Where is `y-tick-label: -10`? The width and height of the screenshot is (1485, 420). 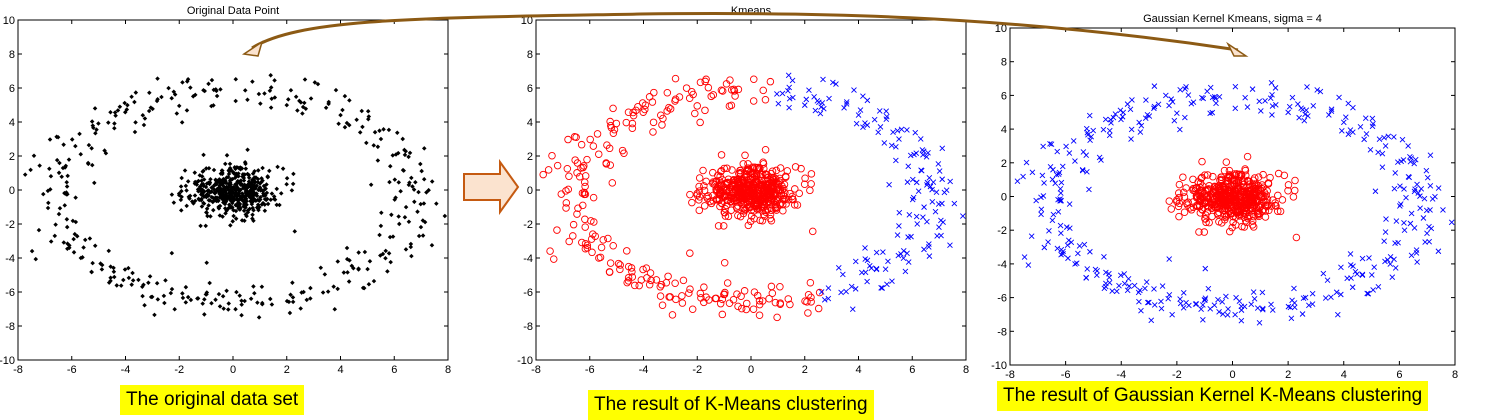
y-tick-label: -10 is located at coordinates (525, 361).